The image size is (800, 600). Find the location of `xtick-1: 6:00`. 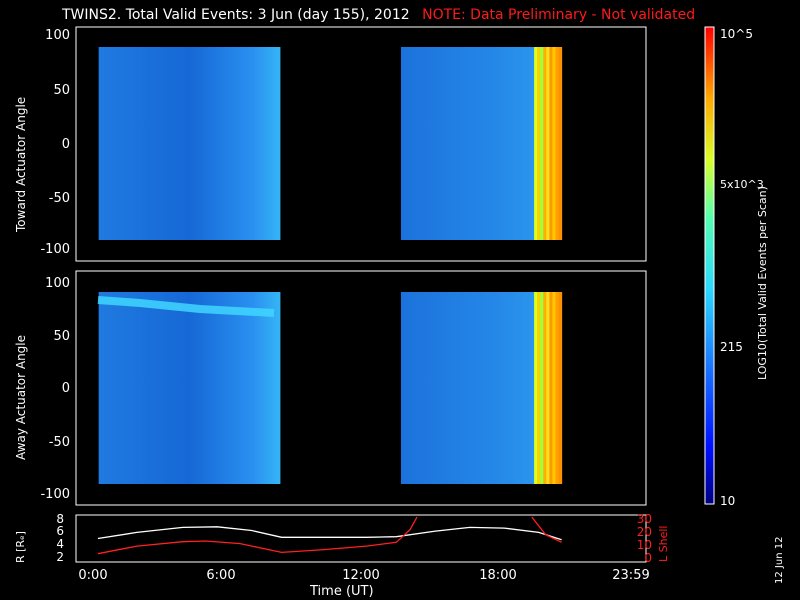

xtick-1: 6:00 is located at coordinates (221, 575).